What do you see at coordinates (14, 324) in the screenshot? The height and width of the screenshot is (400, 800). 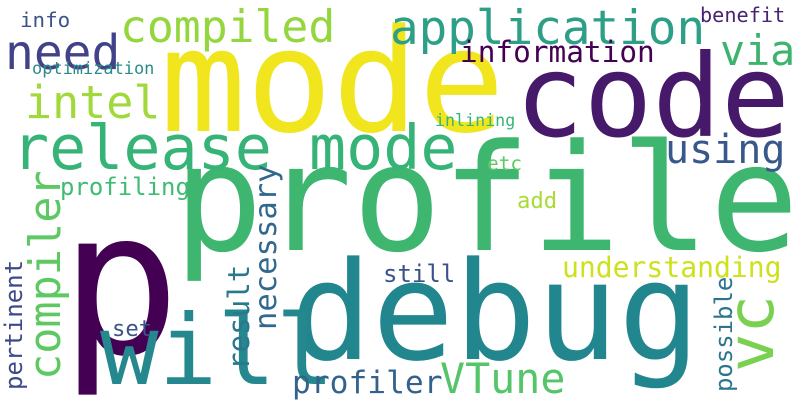 I see `word-pertinent: pertinent` at bounding box center [14, 324].